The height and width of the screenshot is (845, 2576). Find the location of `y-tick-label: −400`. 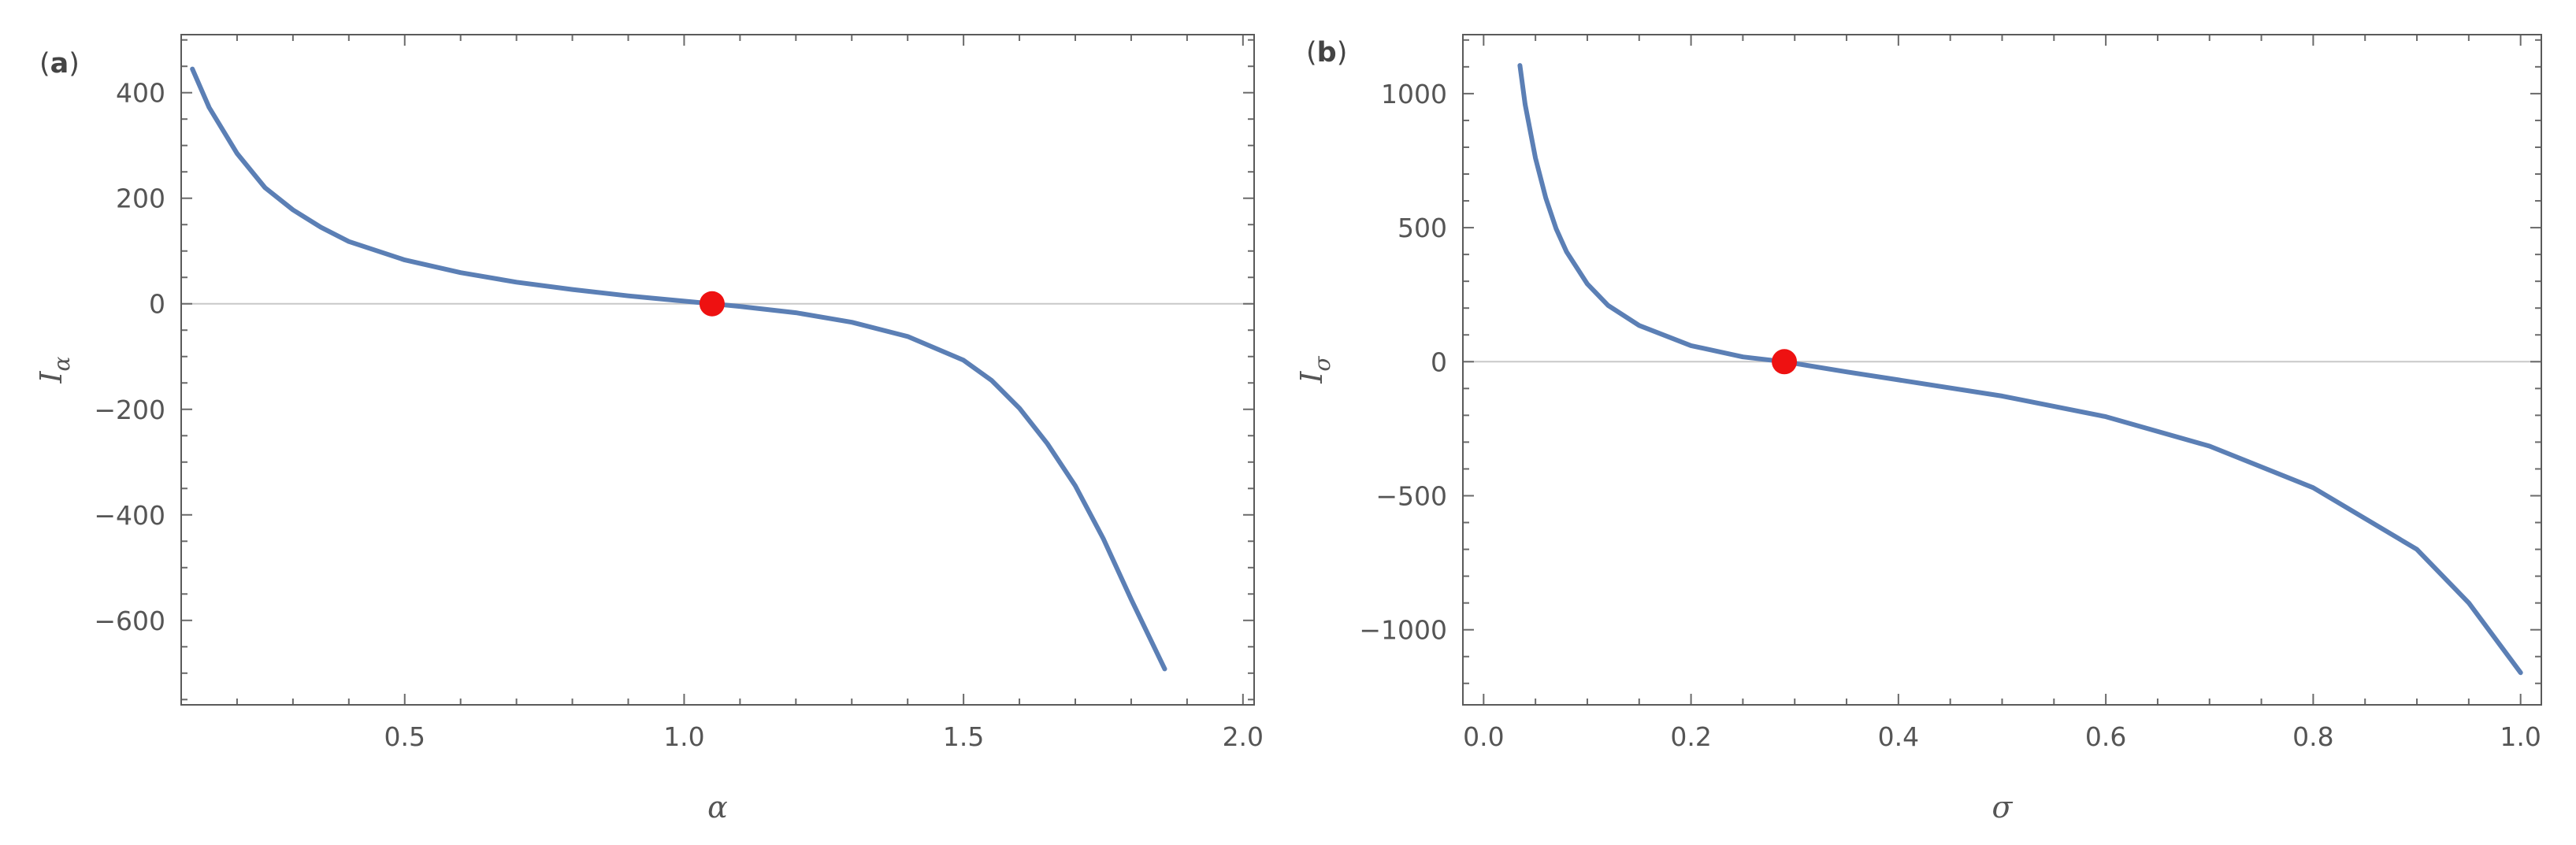

y-tick-label: −400 is located at coordinates (129, 515).